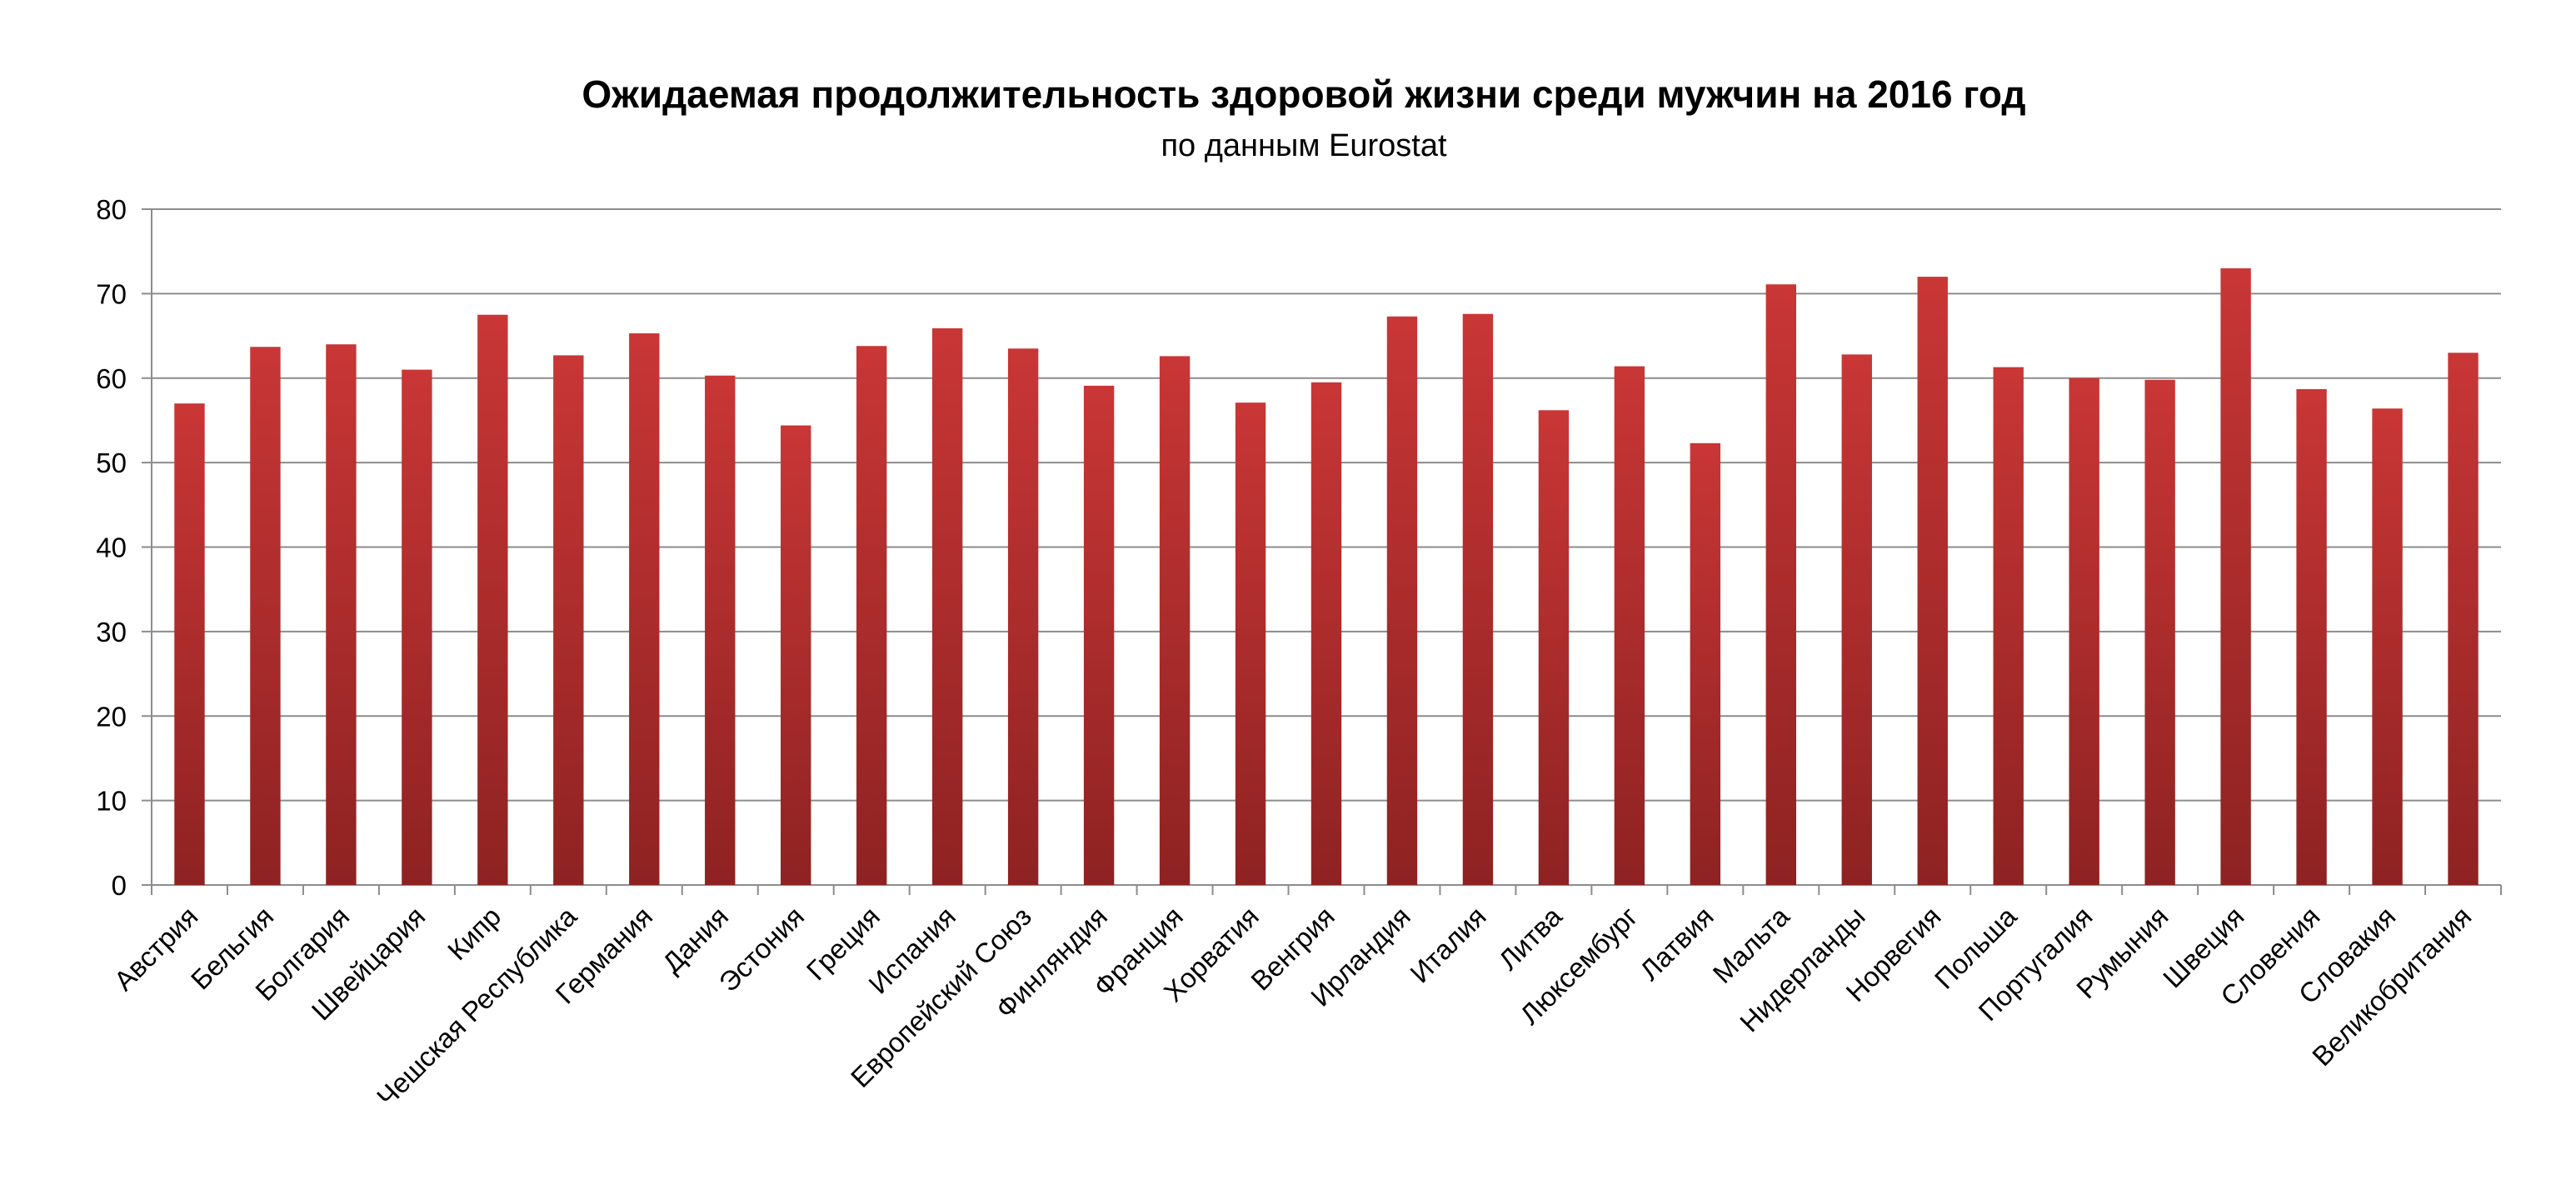  What do you see at coordinates (111, 209) in the screenshot?
I see `y-tick-label: 80` at bounding box center [111, 209].